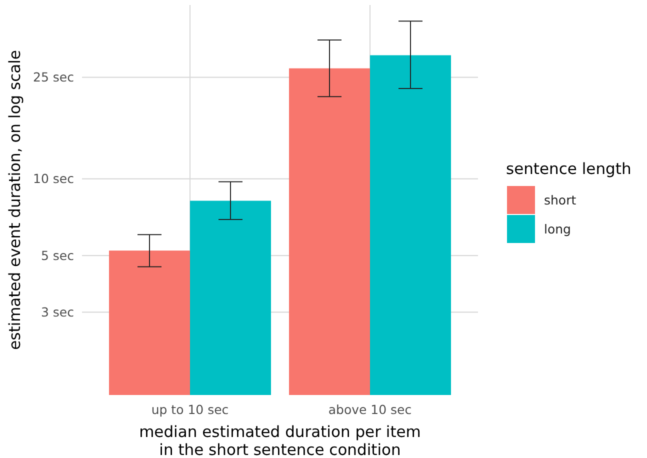 This screenshot has width=647, height=458. I want to click on x-axis-title: median estimated duration per item in the short sentence condition, so click(280, 440).